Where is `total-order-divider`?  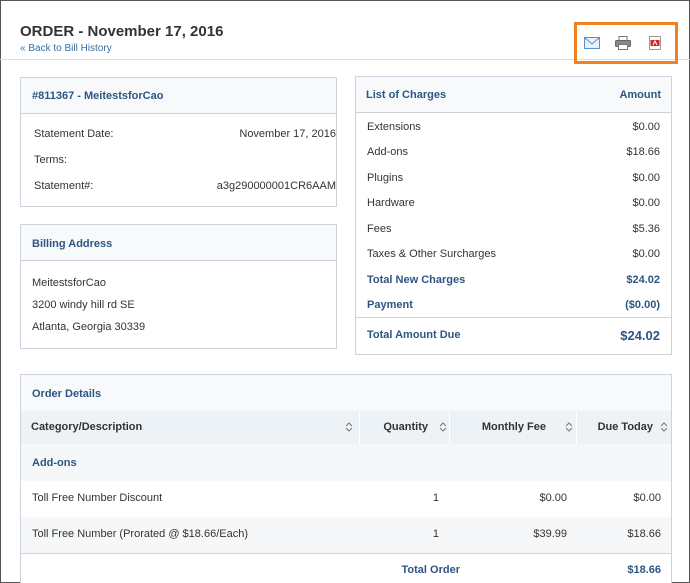 total-order-divider is located at coordinates (346, 553).